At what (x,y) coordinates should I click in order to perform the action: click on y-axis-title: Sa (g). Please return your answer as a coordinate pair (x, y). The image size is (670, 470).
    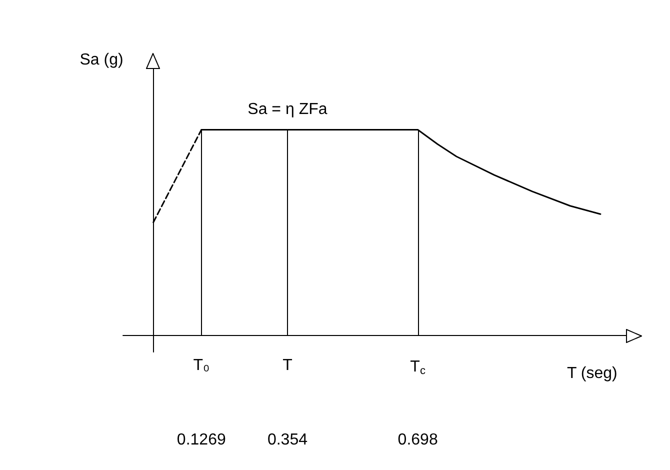
    Looking at the image, I should click on (102, 60).